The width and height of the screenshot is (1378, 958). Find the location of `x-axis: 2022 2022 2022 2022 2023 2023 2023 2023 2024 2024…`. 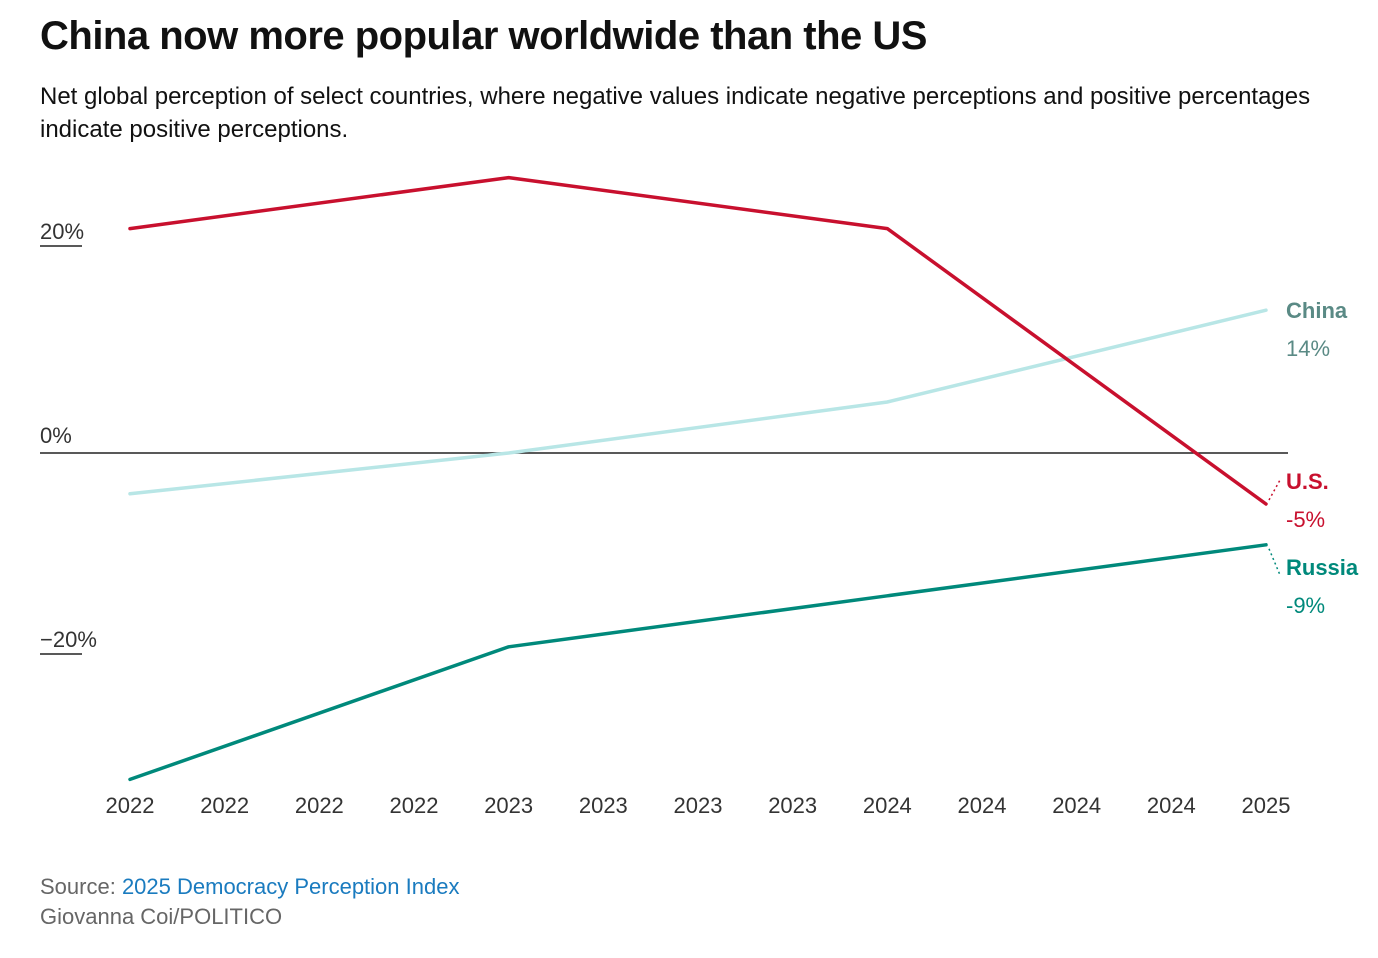

x-axis: 2022 2022 2022 2022 2023 2023 2023 2023 2024 2024… is located at coordinates (698, 805).